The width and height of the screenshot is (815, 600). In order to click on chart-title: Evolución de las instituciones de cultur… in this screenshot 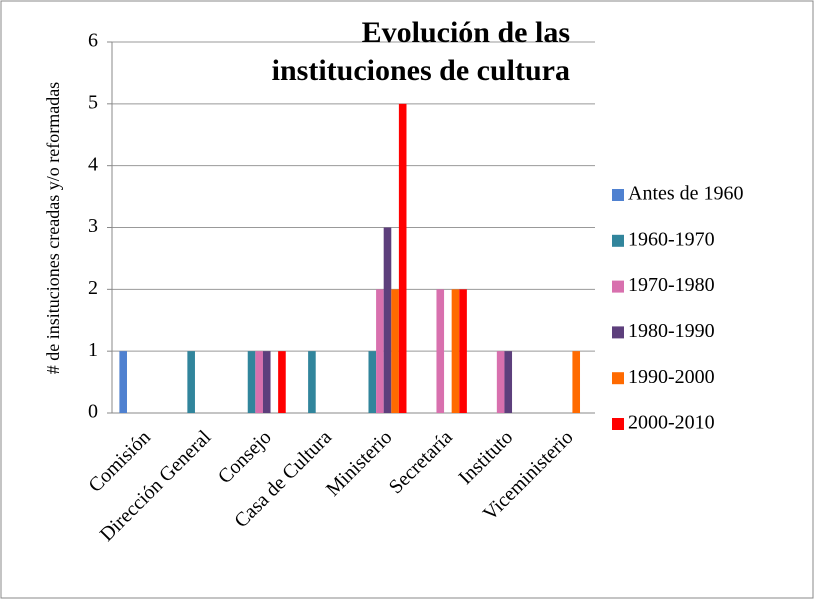, I will do `click(420, 51)`.